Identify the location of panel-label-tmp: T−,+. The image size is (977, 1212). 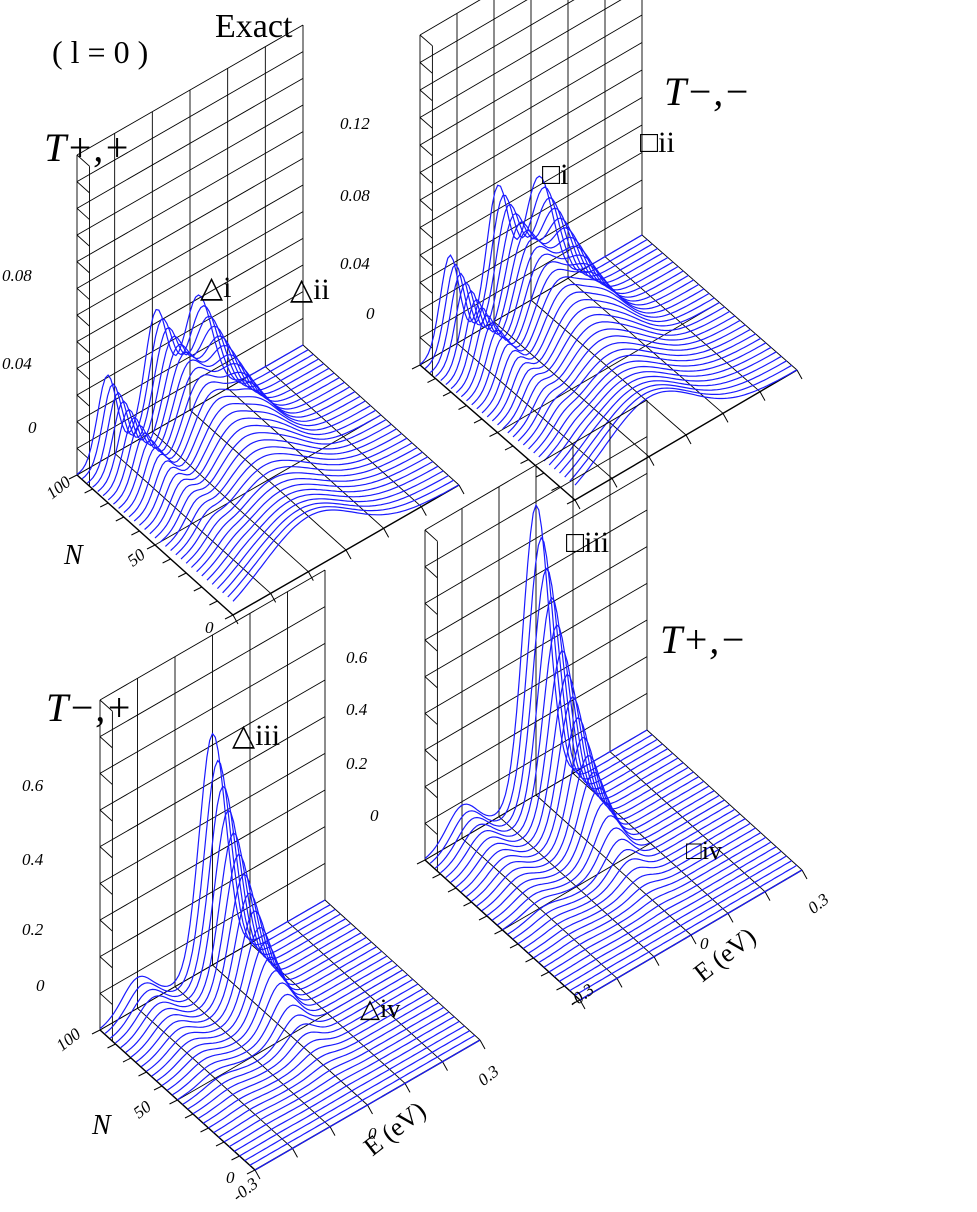
(89, 707).